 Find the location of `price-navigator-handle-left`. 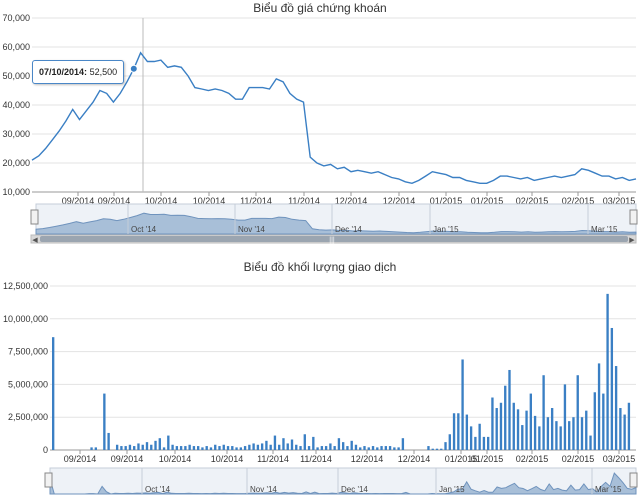

price-navigator-handle-left is located at coordinates (34, 217).